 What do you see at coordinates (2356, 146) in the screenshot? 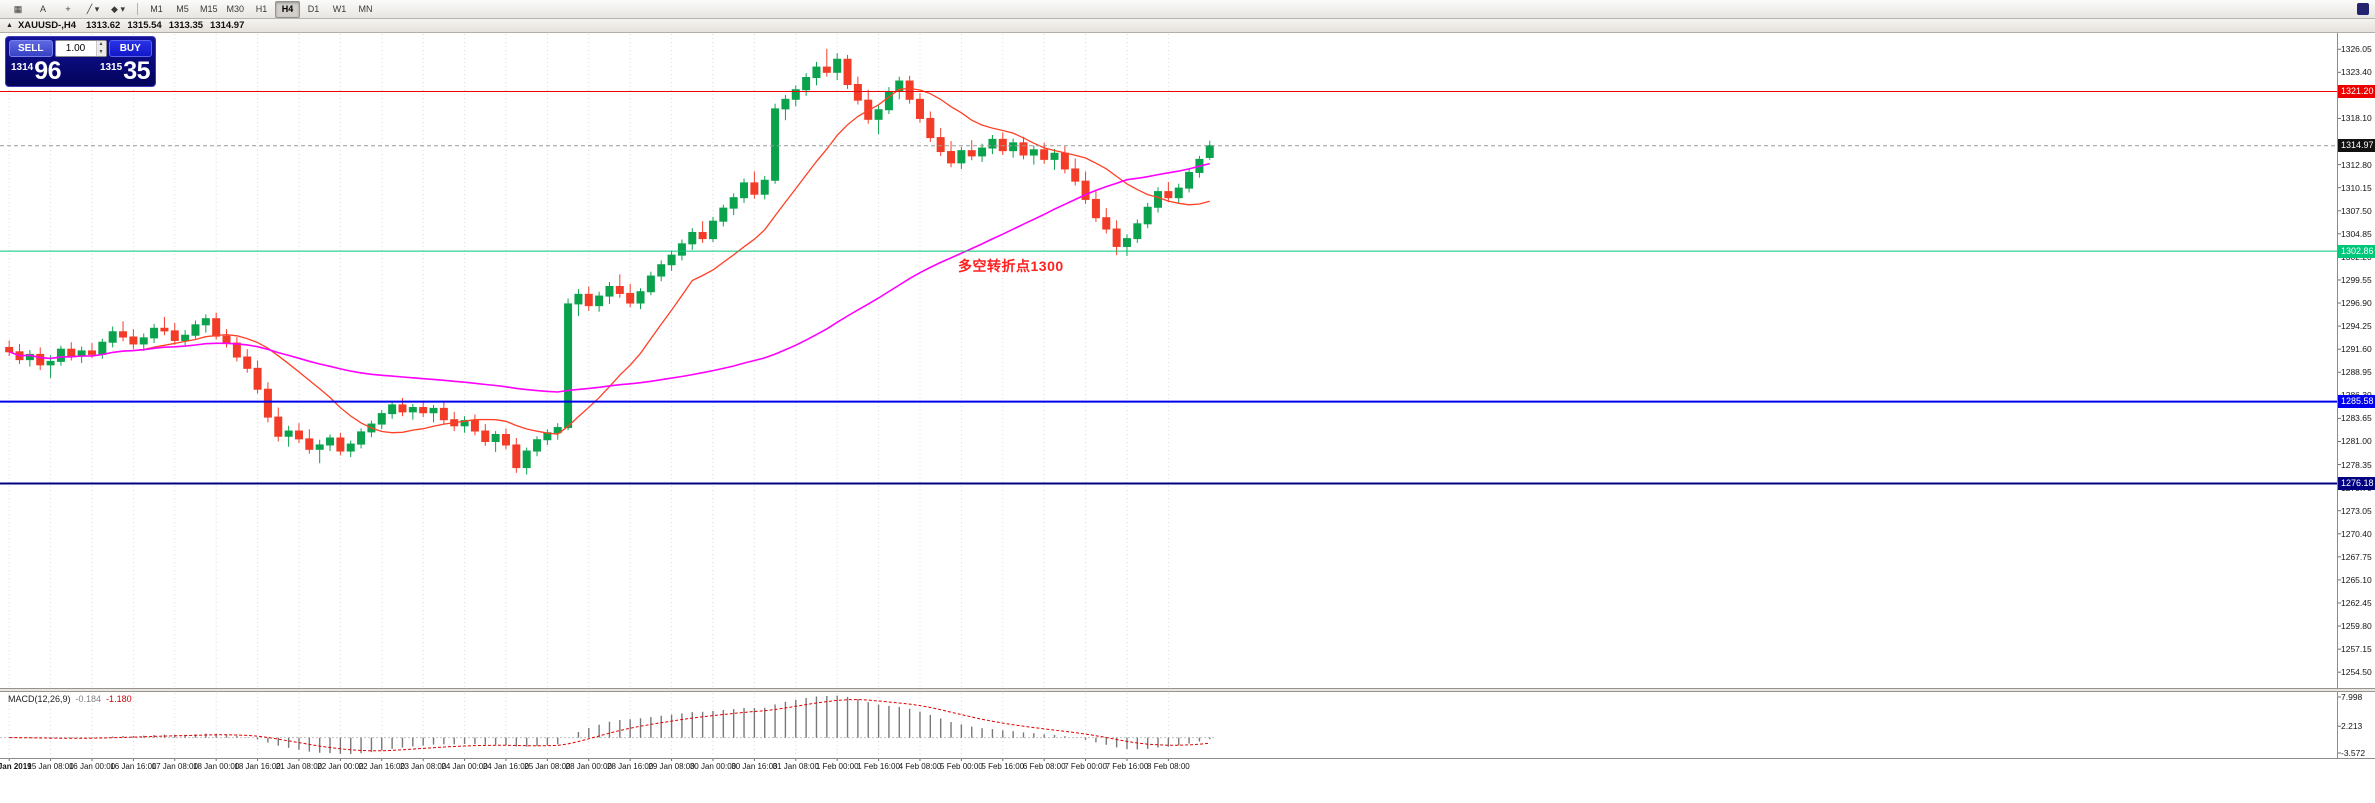
I see `price-level-badge-1314.97: 1314.97` at bounding box center [2356, 146].